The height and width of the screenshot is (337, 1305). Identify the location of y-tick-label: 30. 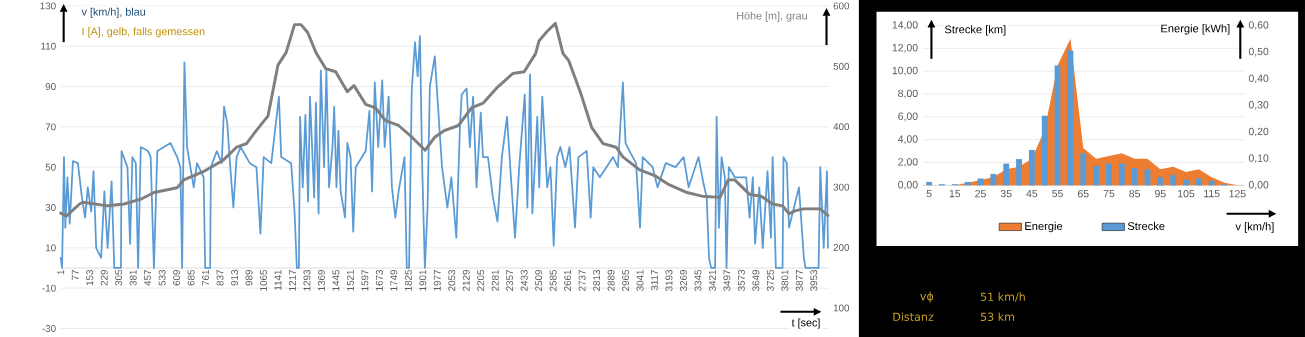
(50, 207).